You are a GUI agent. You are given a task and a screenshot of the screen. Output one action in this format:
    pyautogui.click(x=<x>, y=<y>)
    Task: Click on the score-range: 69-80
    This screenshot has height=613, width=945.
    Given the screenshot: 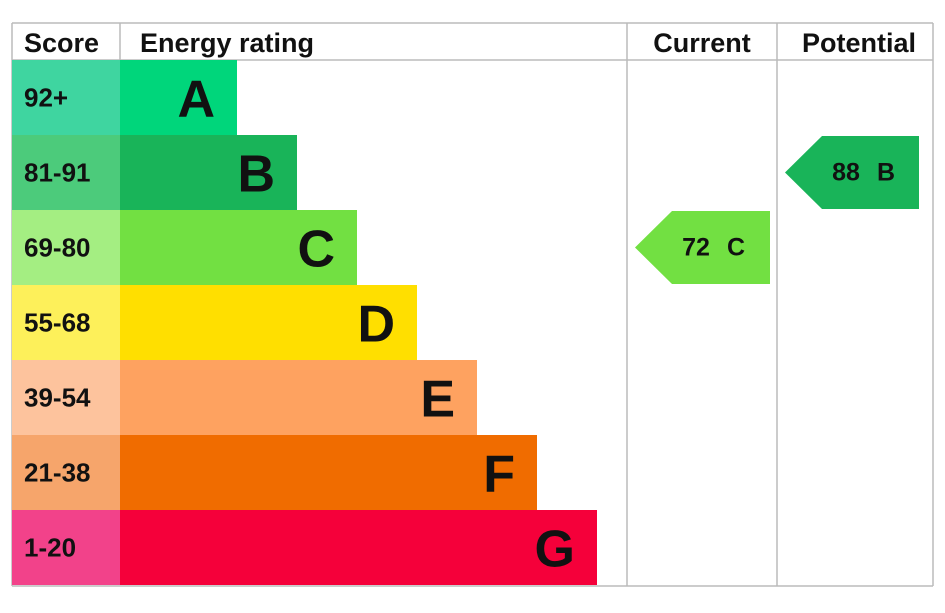 What is the action you would take?
    pyautogui.click(x=57, y=248)
    